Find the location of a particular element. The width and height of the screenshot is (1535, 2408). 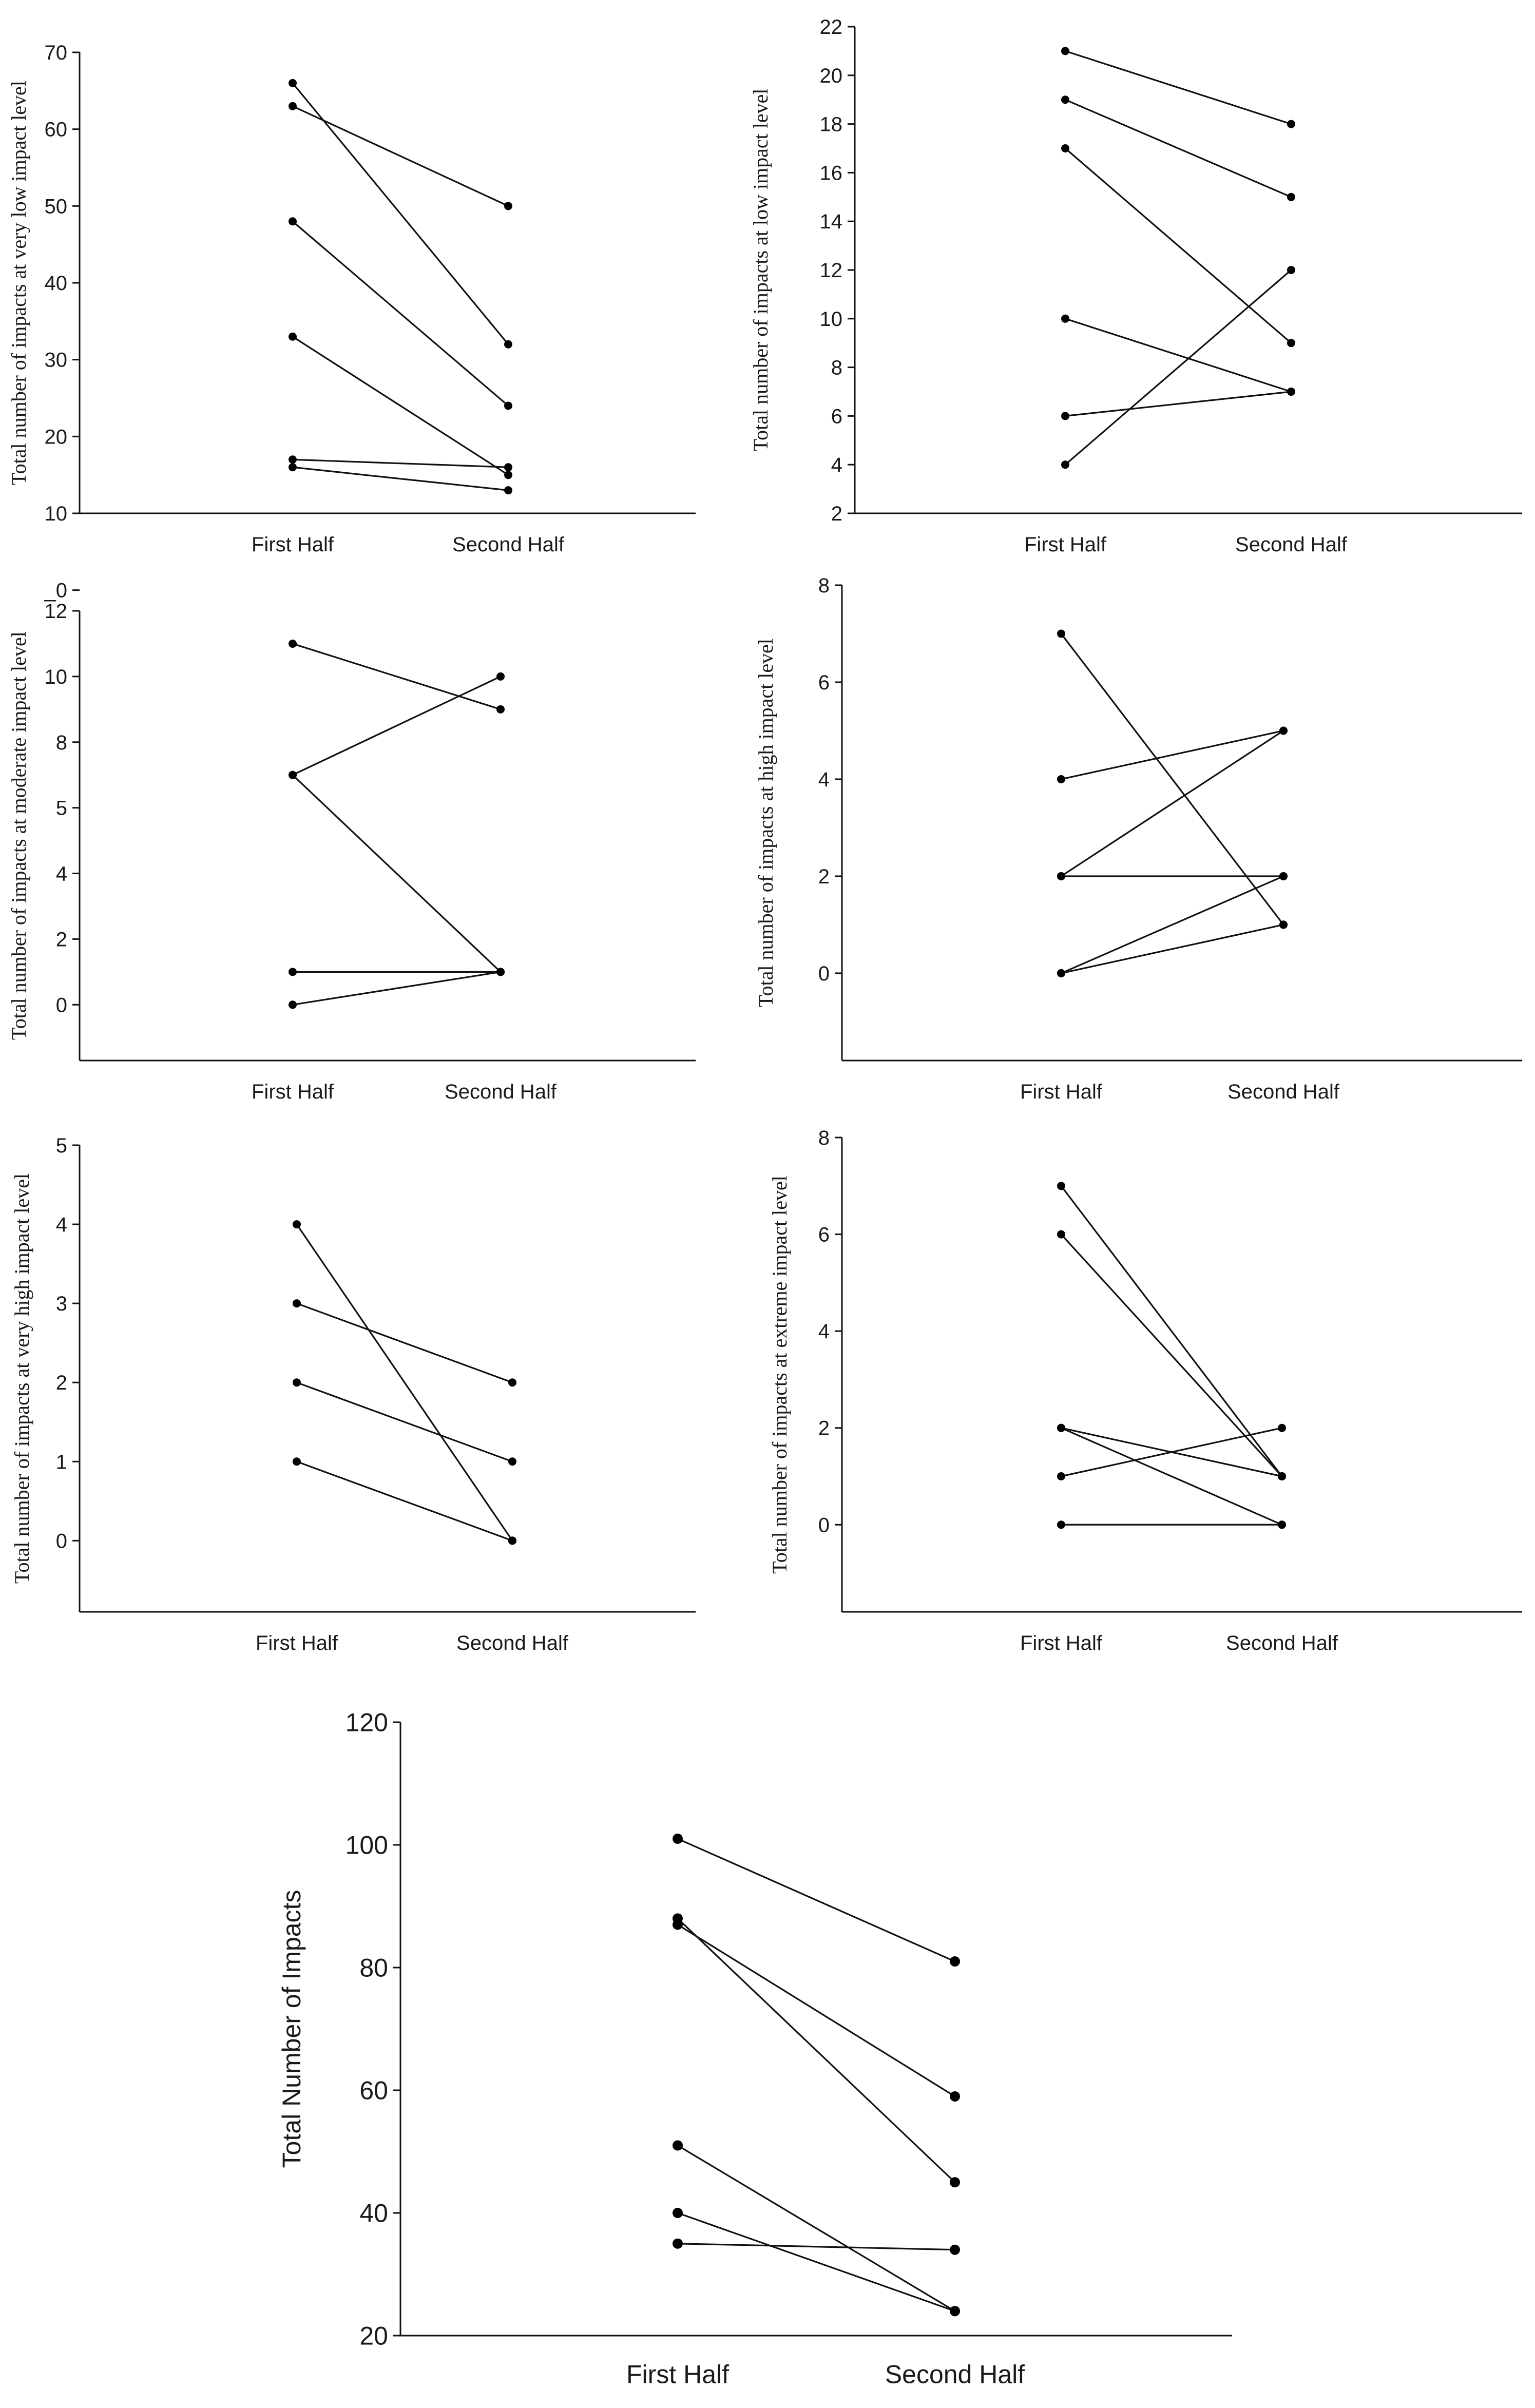

y-tick-label: 120 is located at coordinates (367, 1723).